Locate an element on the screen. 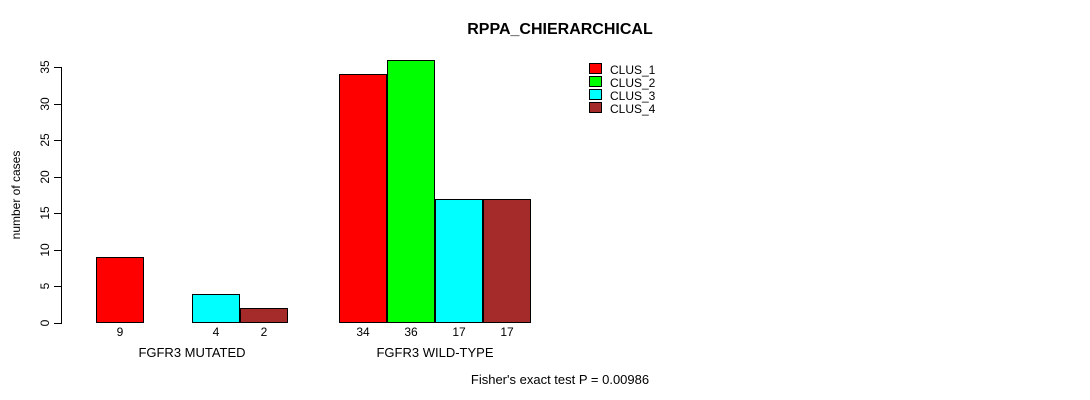 The width and height of the screenshot is (1090, 400). bar-value-label: 36 is located at coordinates (411, 332).